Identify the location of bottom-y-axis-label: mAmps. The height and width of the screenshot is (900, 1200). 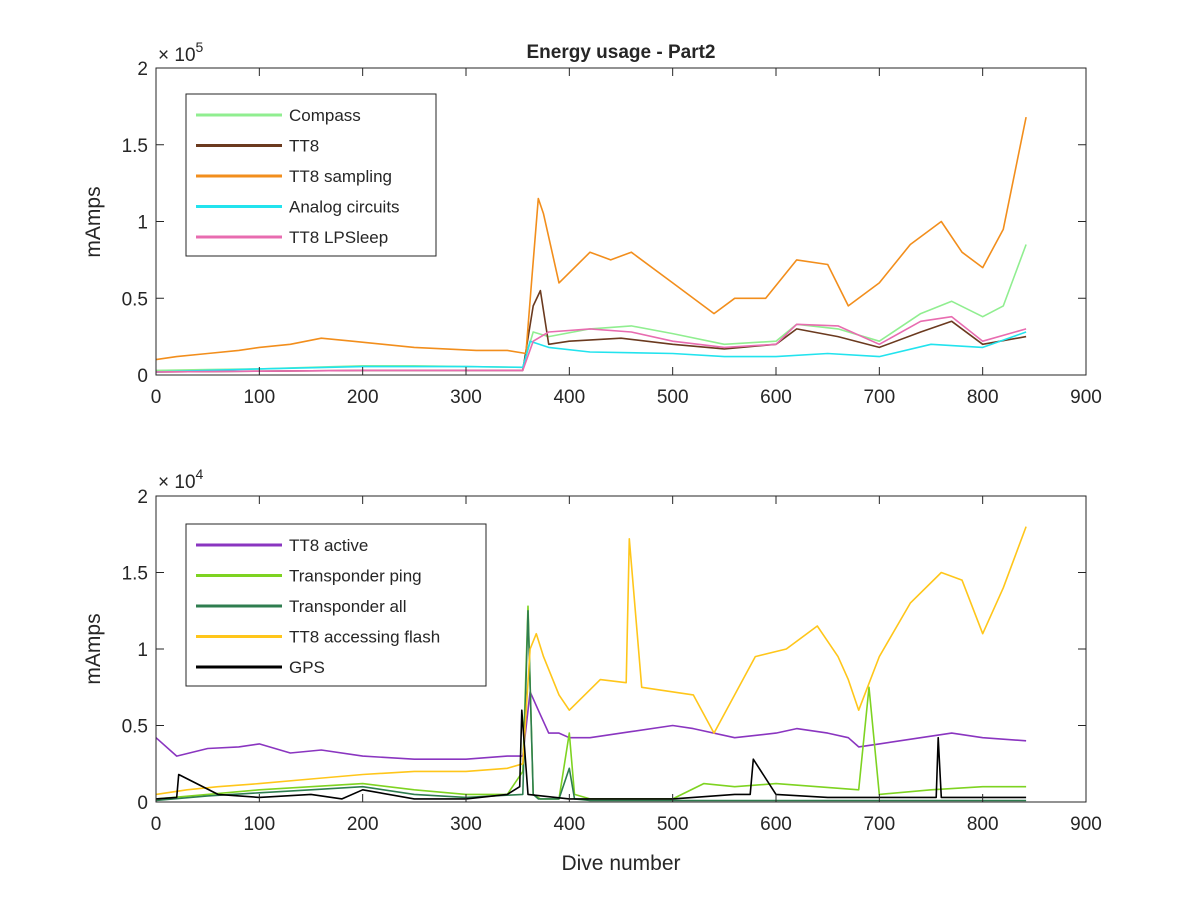
(93, 648).